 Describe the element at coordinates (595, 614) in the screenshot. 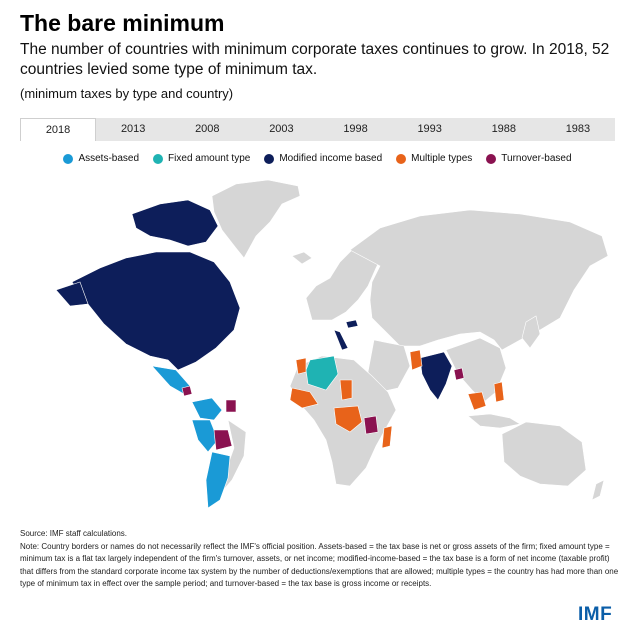

I see `imf-logo: IMF` at that location.